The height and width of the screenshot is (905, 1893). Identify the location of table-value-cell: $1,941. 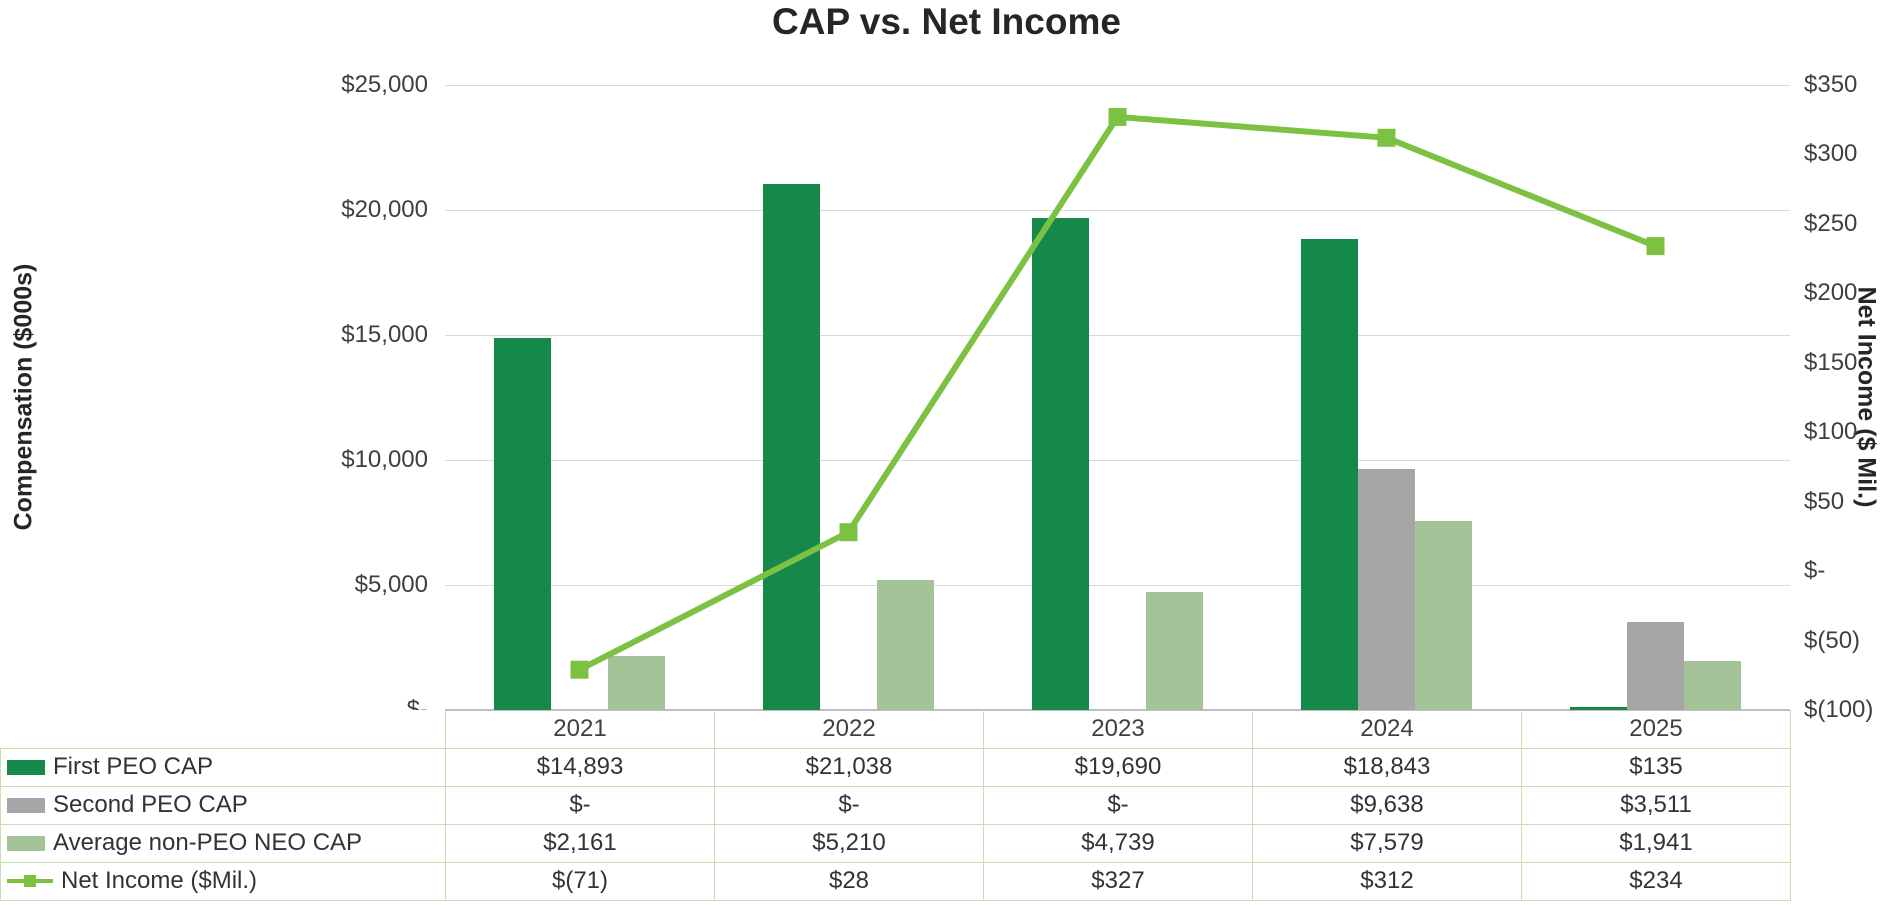
(1656, 843).